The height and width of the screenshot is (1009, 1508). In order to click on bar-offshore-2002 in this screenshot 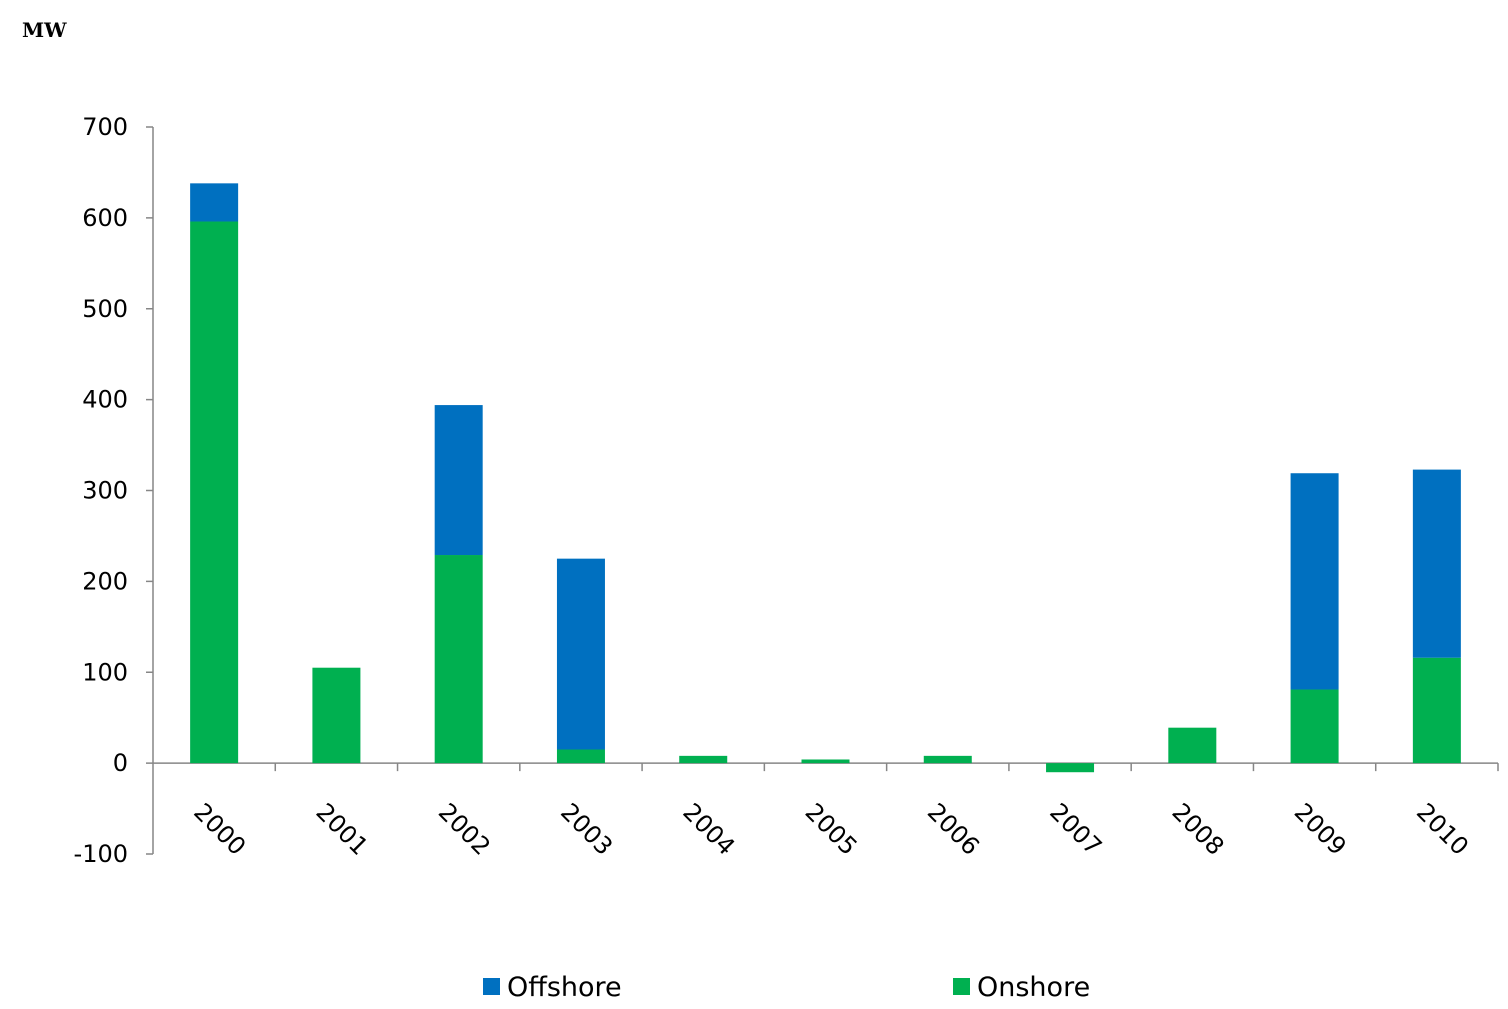, I will do `click(458, 480)`.